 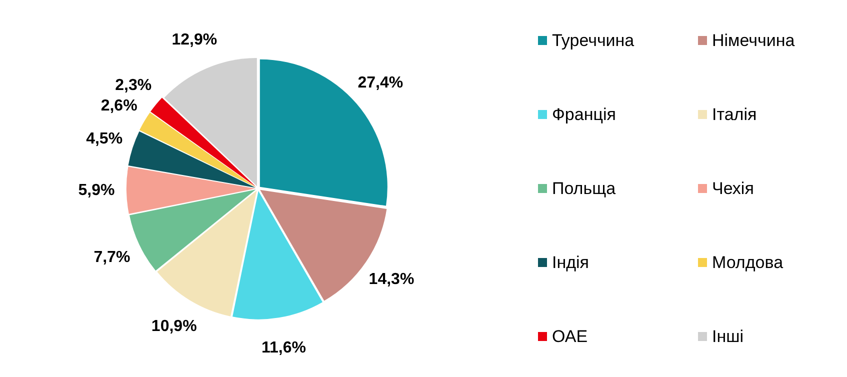 I want to click on data-label: 5,9%, so click(x=96, y=191).